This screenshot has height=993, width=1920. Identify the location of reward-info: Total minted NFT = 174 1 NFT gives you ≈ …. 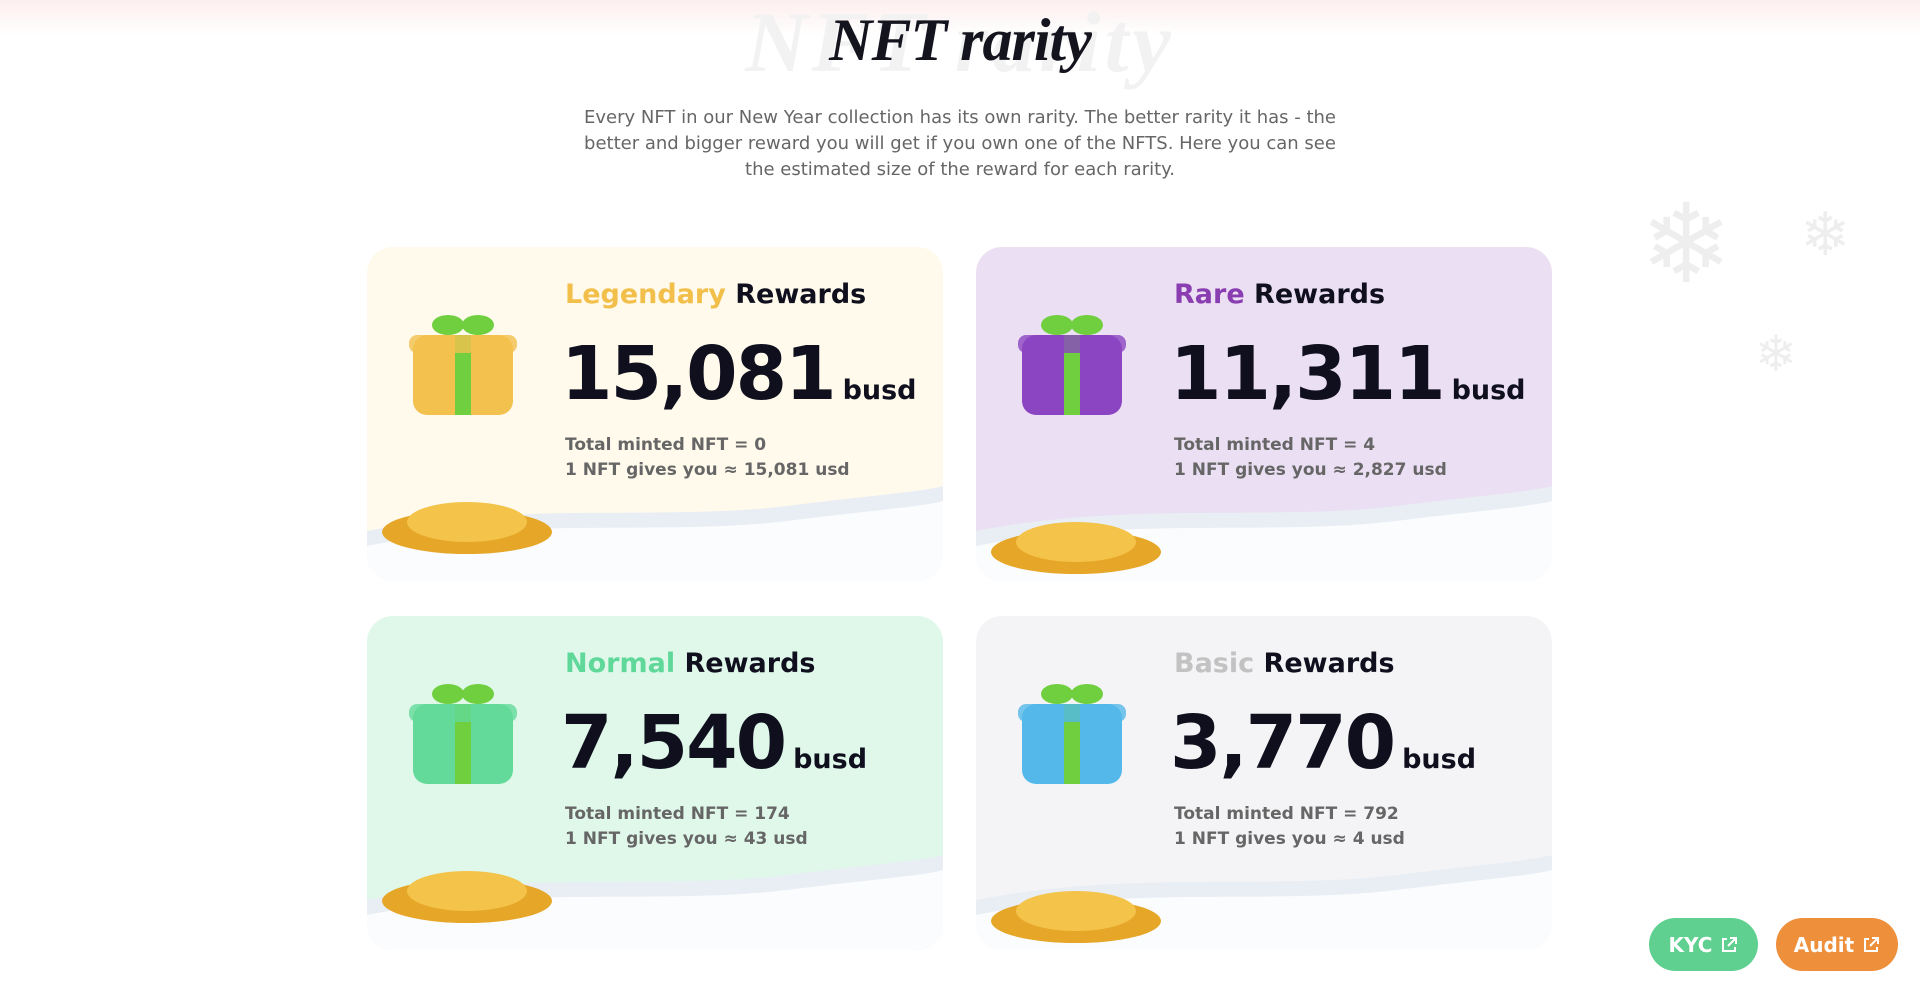
(686, 827).